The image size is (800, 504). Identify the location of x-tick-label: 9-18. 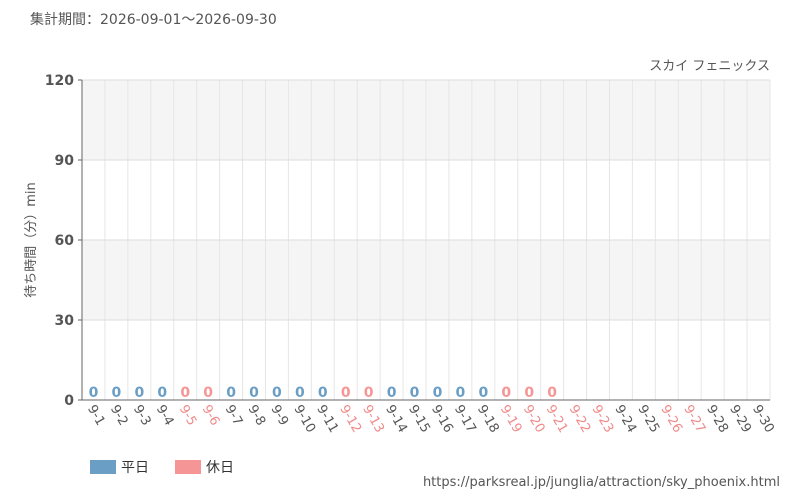
(488, 419).